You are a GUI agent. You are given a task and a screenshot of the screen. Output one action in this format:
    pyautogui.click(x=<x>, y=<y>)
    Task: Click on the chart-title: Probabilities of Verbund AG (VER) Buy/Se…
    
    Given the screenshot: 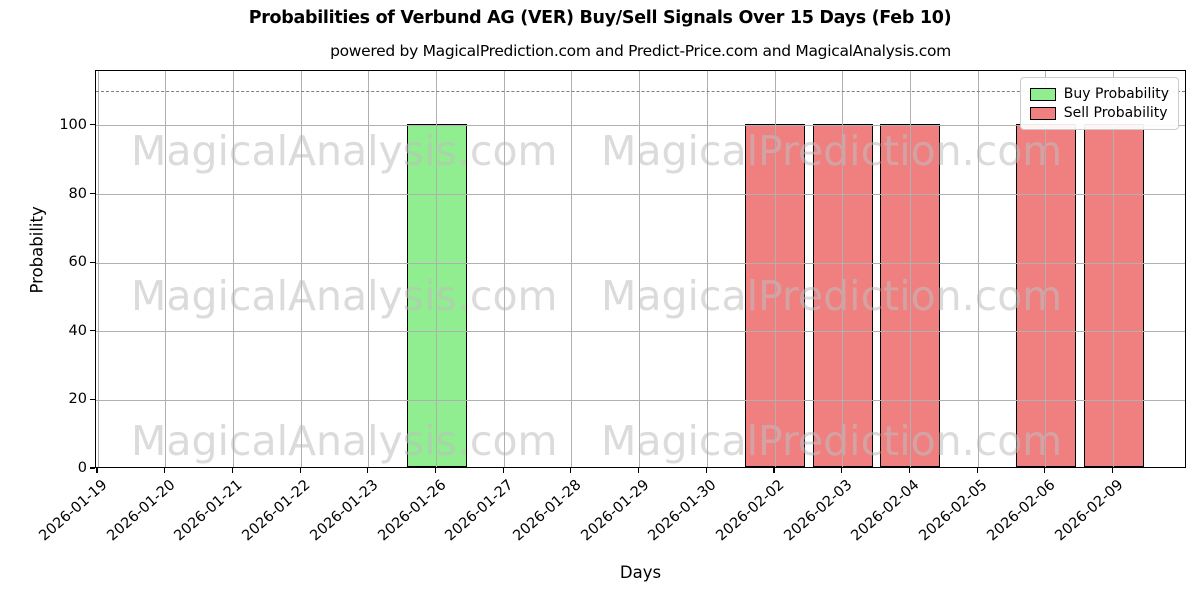 What is the action you would take?
    pyautogui.click(x=600, y=18)
    